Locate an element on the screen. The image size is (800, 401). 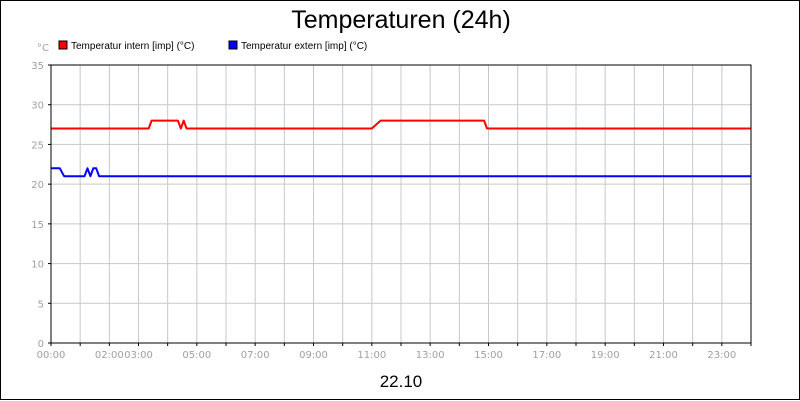
legend-swatch-extern is located at coordinates (233, 45).